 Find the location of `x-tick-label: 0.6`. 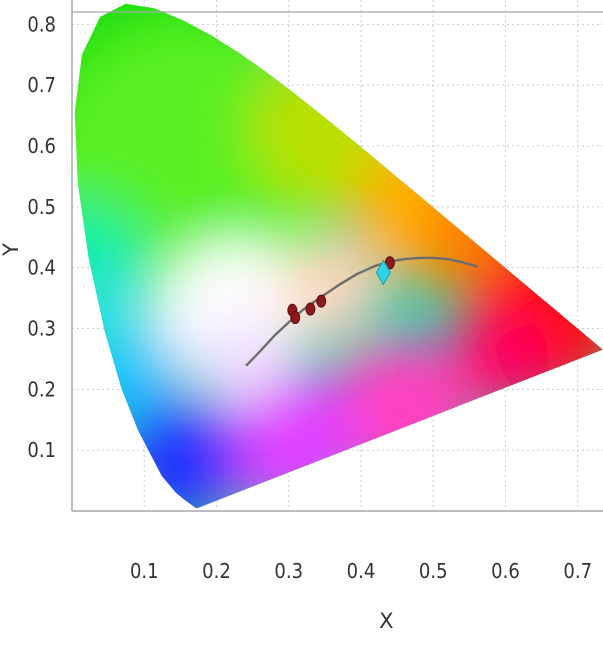

x-tick-label: 0.6 is located at coordinates (505, 571).